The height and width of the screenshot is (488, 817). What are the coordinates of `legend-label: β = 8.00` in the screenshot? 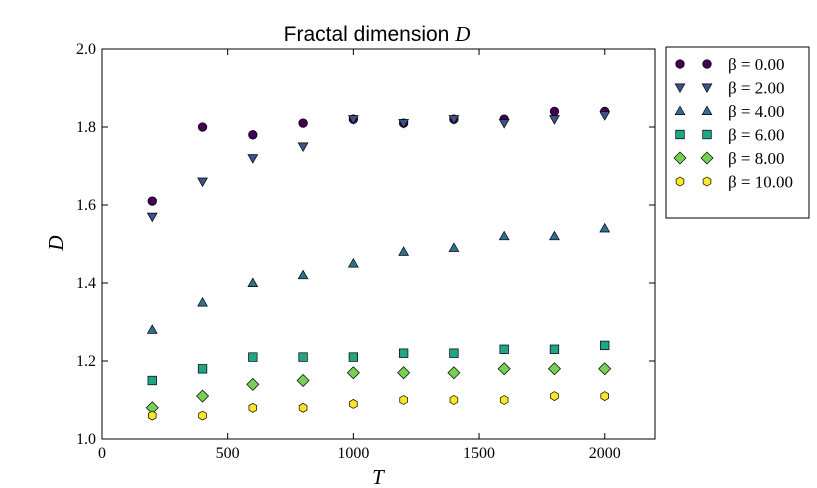 It's located at (756, 158).